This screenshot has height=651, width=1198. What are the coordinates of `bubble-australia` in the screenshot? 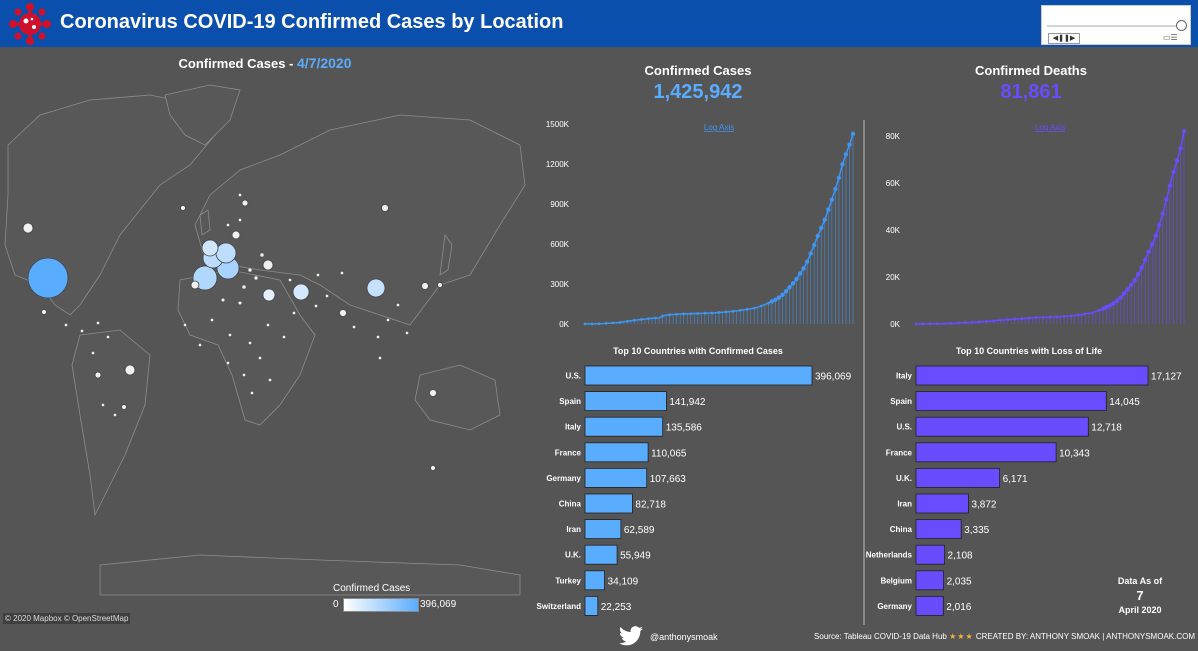 It's located at (433, 393).